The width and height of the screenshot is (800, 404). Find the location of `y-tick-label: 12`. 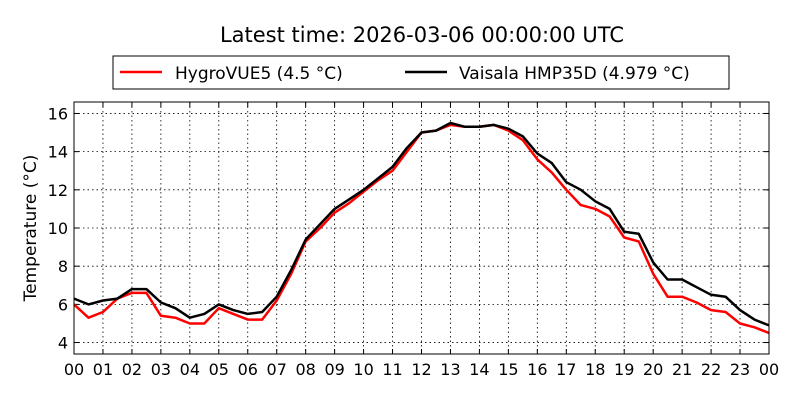

y-tick-label: 12 is located at coordinates (58, 190).